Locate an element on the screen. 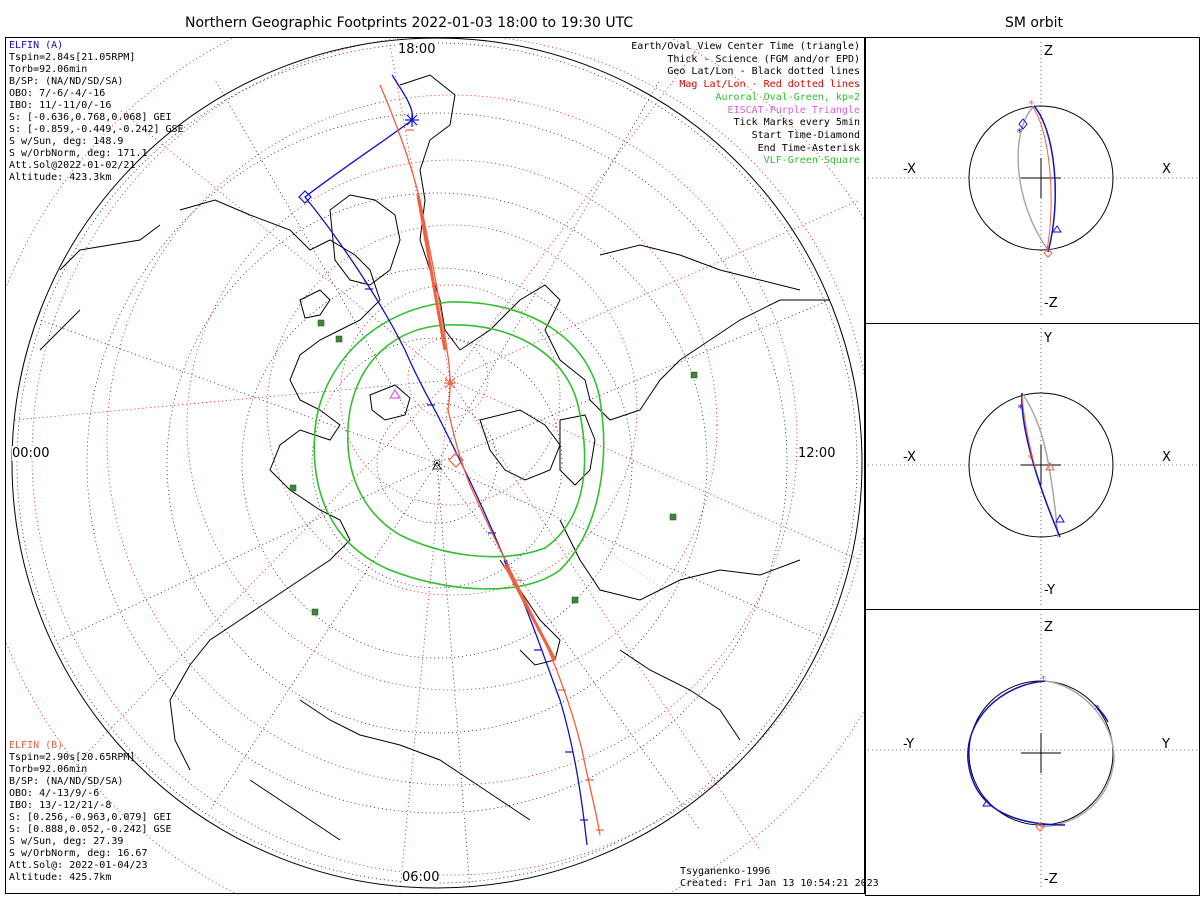 The height and width of the screenshot is (900, 1200). sm2-left-label: -X is located at coordinates (909, 457).